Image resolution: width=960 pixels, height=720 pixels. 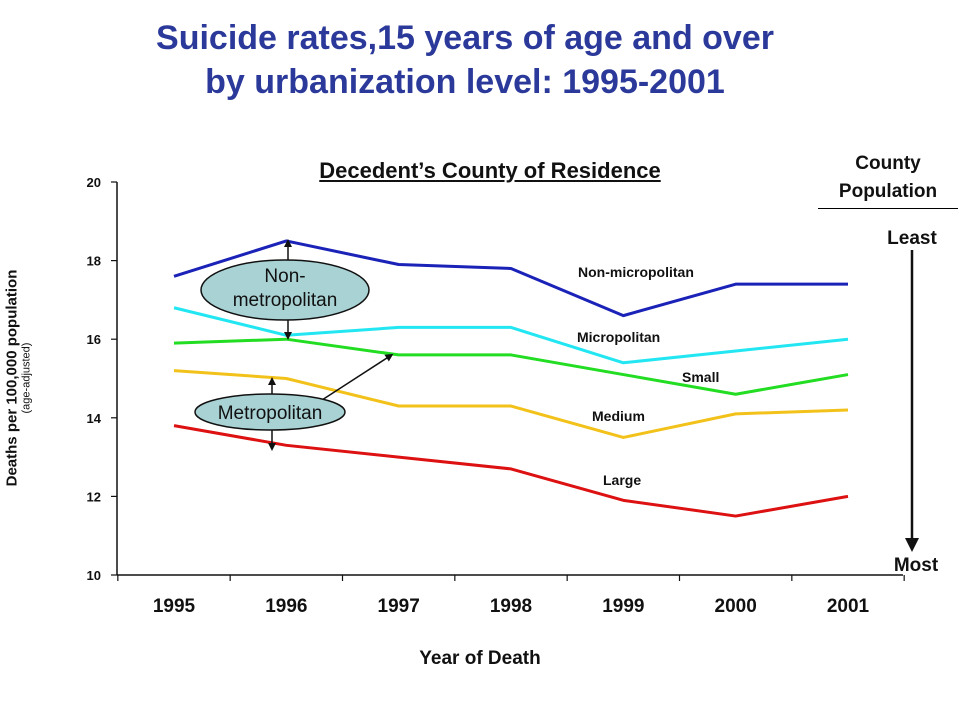 What do you see at coordinates (490, 170) in the screenshot?
I see `chart-subtitle: Decedent’s County of Residence` at bounding box center [490, 170].